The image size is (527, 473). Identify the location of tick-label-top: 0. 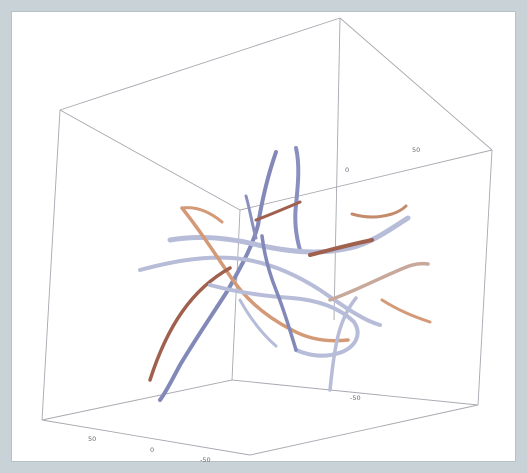
(347, 170).